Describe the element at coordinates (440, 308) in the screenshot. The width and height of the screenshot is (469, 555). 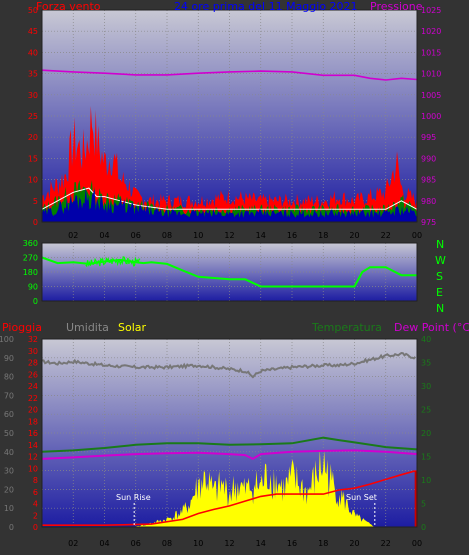
I see `compass-n-bottom: N` at that location.